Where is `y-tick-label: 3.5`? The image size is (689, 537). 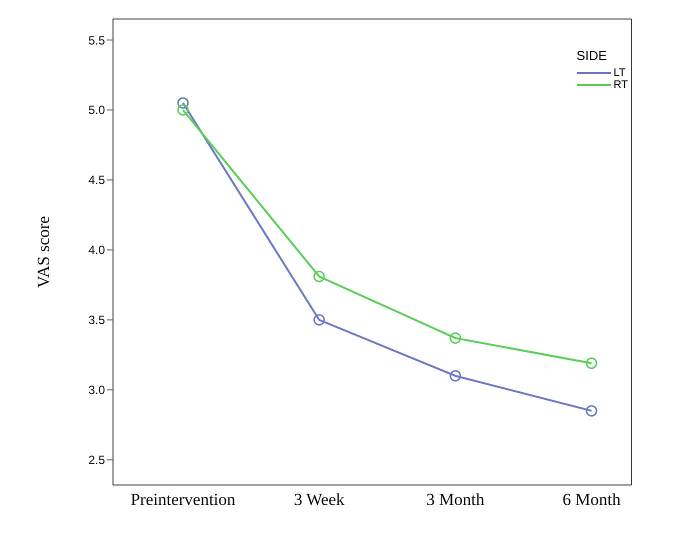 y-tick-label: 3.5 is located at coordinates (97, 320).